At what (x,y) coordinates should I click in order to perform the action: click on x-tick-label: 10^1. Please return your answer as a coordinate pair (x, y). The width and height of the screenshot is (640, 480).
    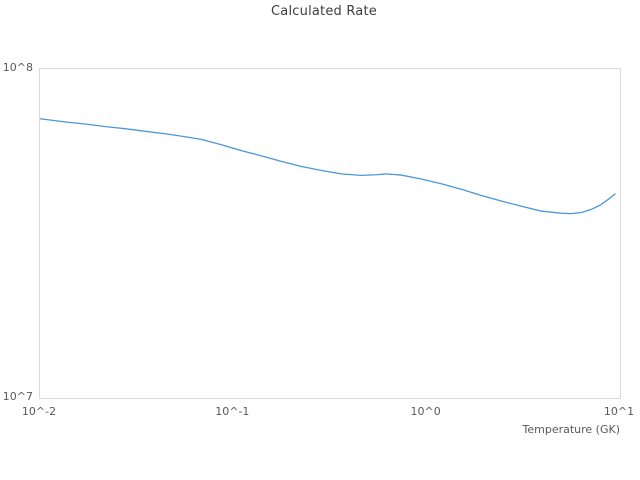
    Looking at the image, I should click on (619, 411).